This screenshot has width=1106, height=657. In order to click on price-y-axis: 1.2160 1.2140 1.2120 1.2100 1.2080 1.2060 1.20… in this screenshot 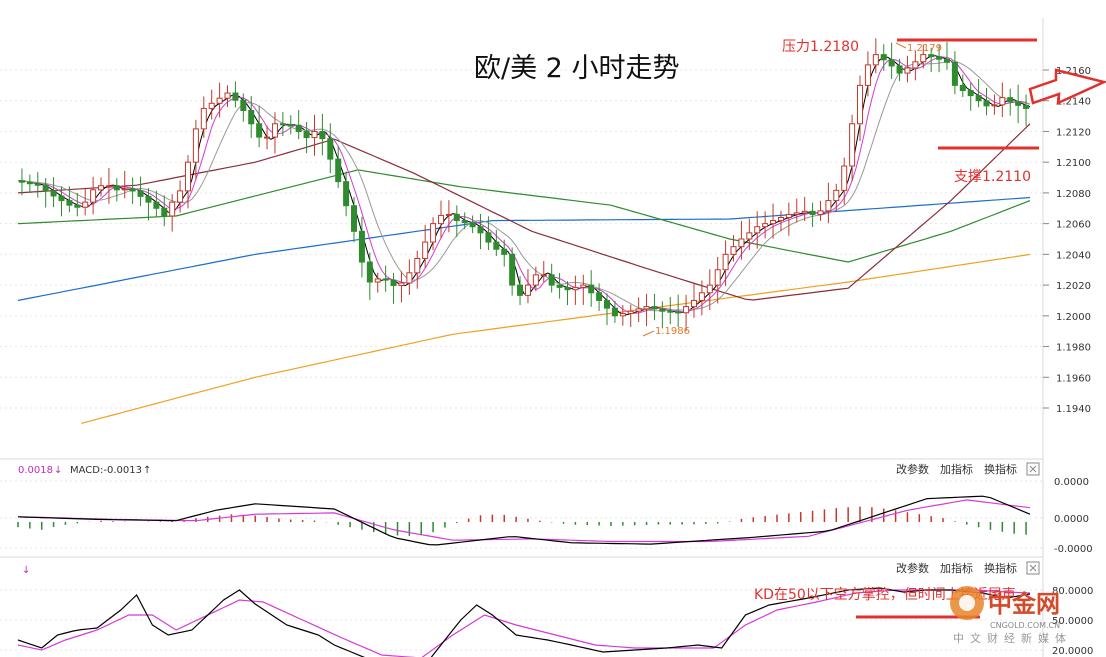, I will do `click(1067, 240)`.